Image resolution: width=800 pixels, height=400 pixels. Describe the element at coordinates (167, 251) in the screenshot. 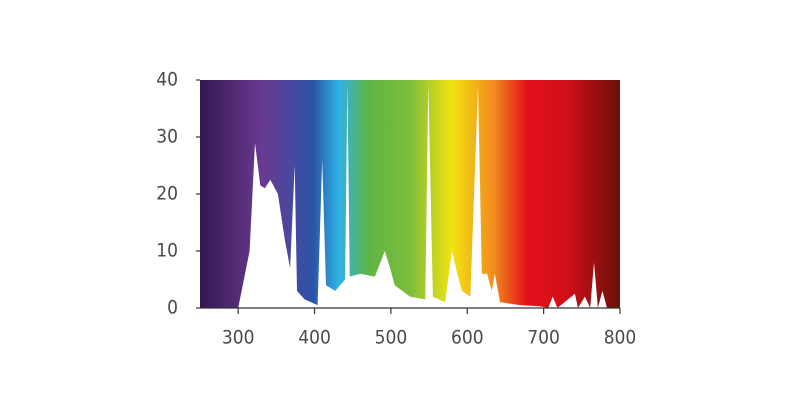

I see `y-tick-label: 10` at that location.